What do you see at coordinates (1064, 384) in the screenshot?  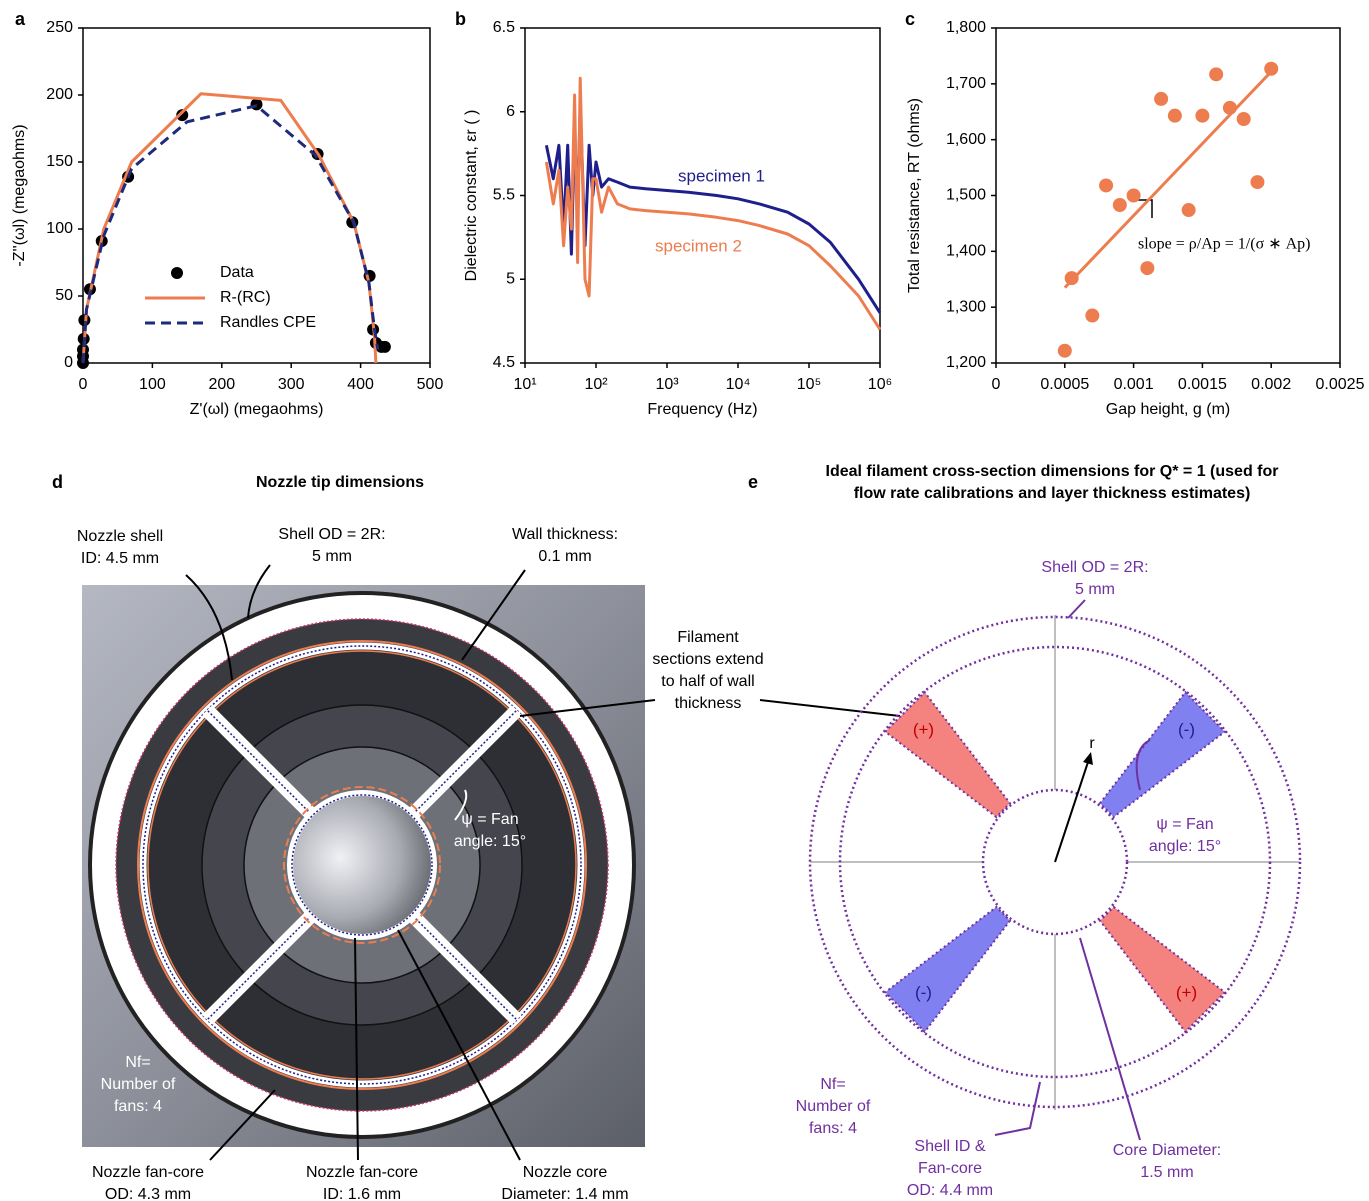 I see `x-tick-label: 0.0005` at bounding box center [1064, 384].